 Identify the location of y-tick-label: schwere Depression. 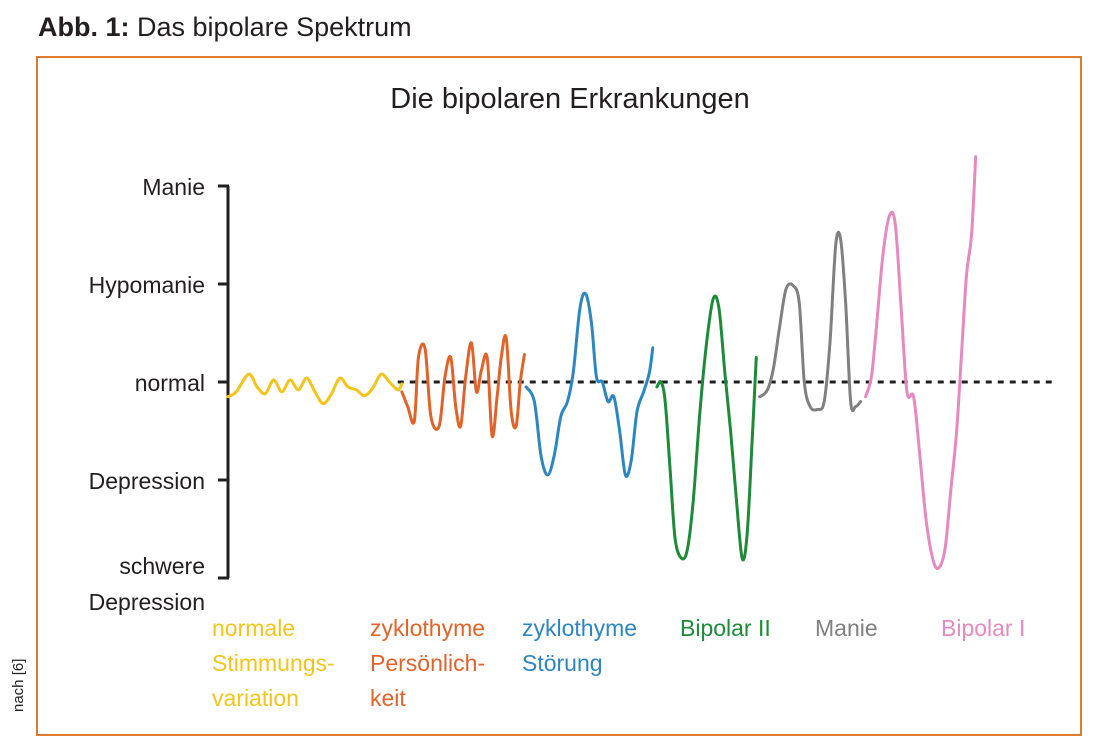
(147, 584).